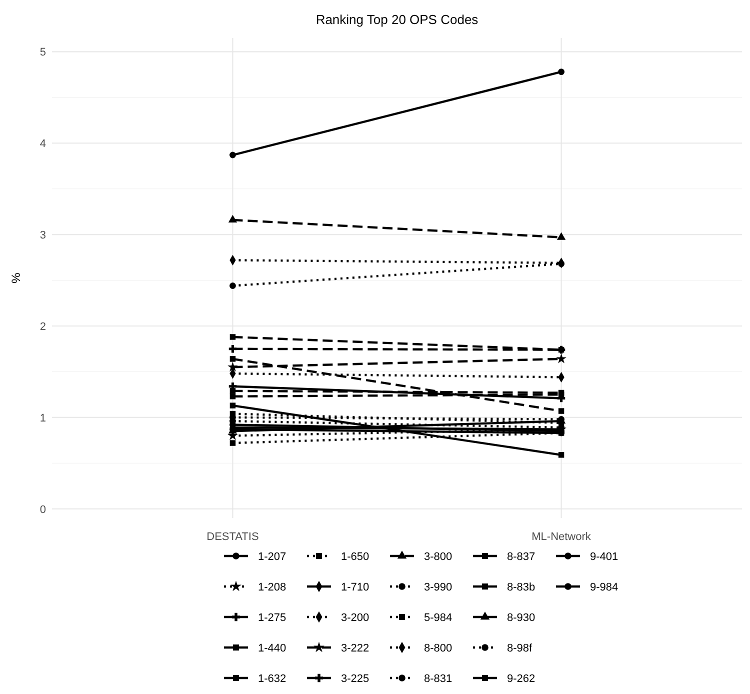  I want to click on y-tick-label: 2, so click(43, 327).